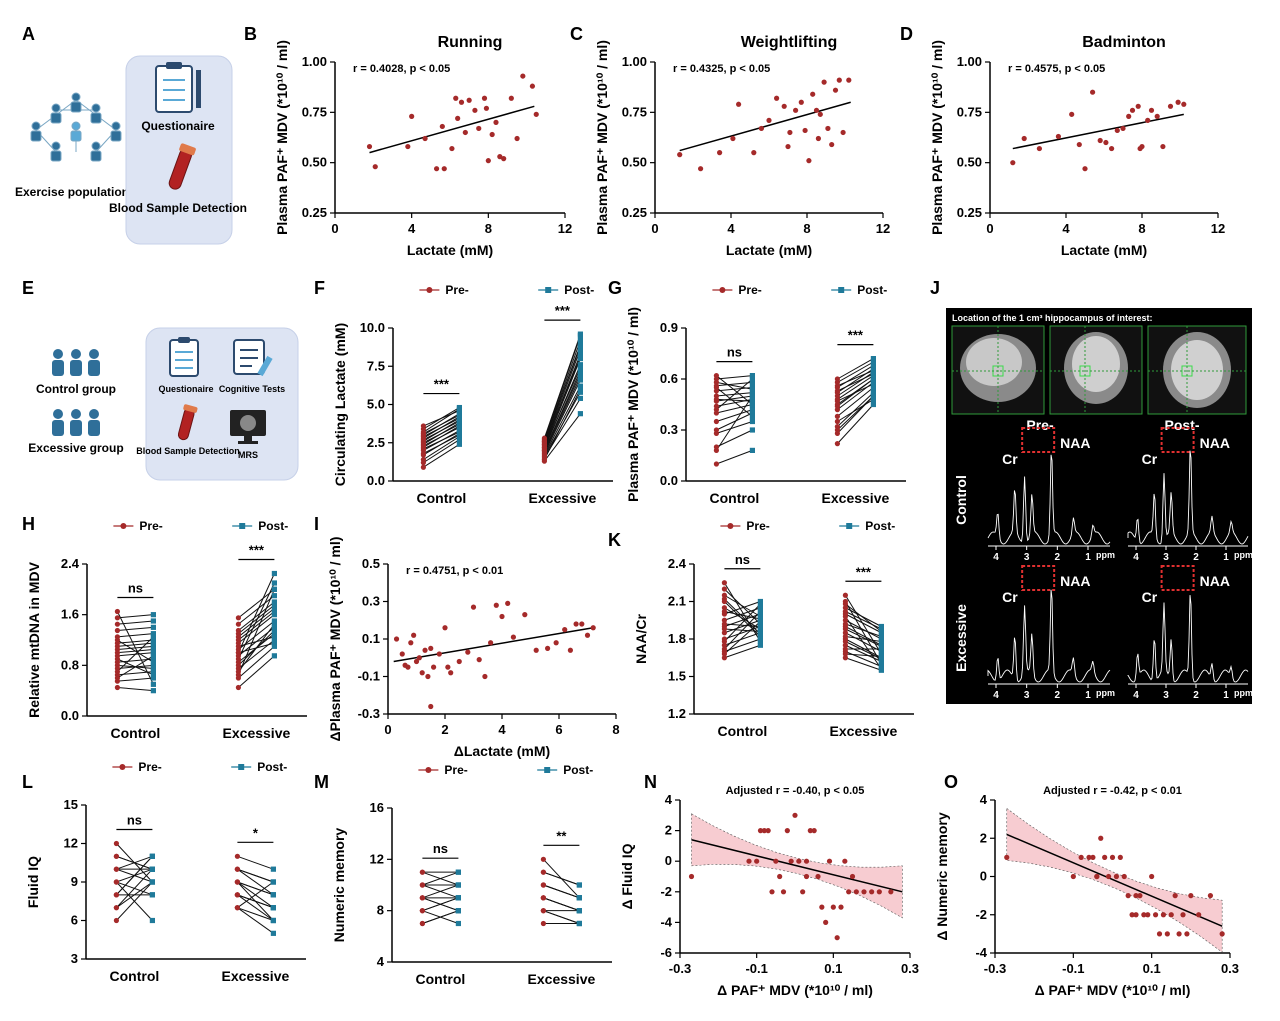 This screenshot has height=1021, width=1280. What do you see at coordinates (377, 858) in the screenshot?
I see `y-tick-label: 12` at bounding box center [377, 858].